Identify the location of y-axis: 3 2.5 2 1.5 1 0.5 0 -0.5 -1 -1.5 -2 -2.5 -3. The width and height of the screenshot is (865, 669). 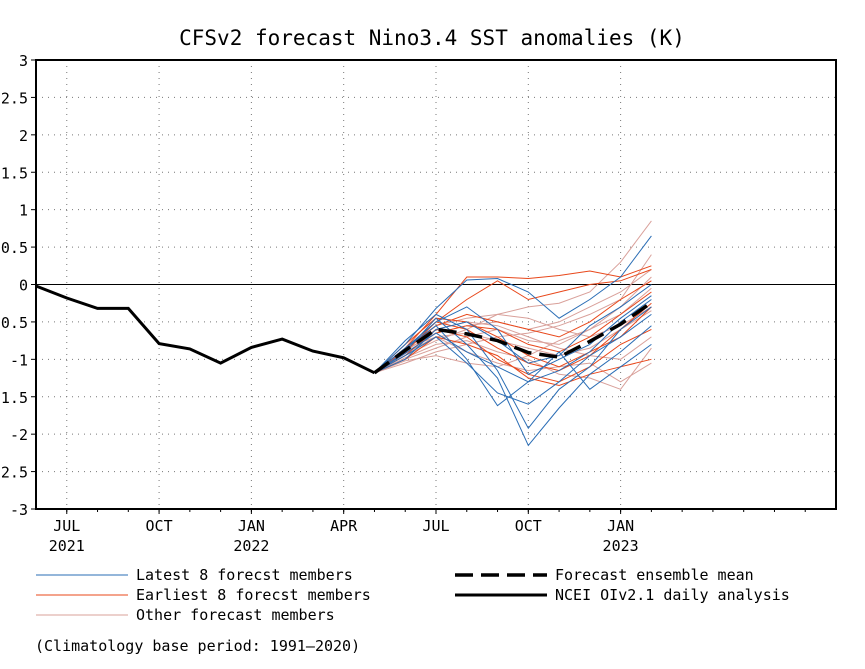
(18, 285).